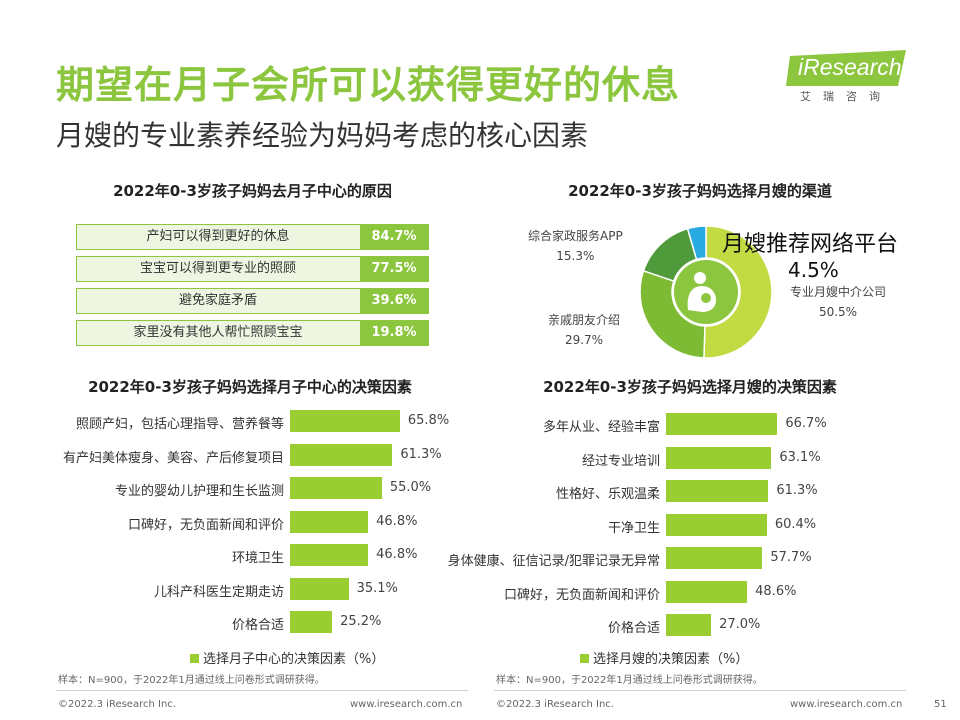 The width and height of the screenshot is (960, 720). Describe the element at coordinates (575, 246) in the screenshot. I see `pie-label-app: 综合家政服务APP 15.3%` at that location.